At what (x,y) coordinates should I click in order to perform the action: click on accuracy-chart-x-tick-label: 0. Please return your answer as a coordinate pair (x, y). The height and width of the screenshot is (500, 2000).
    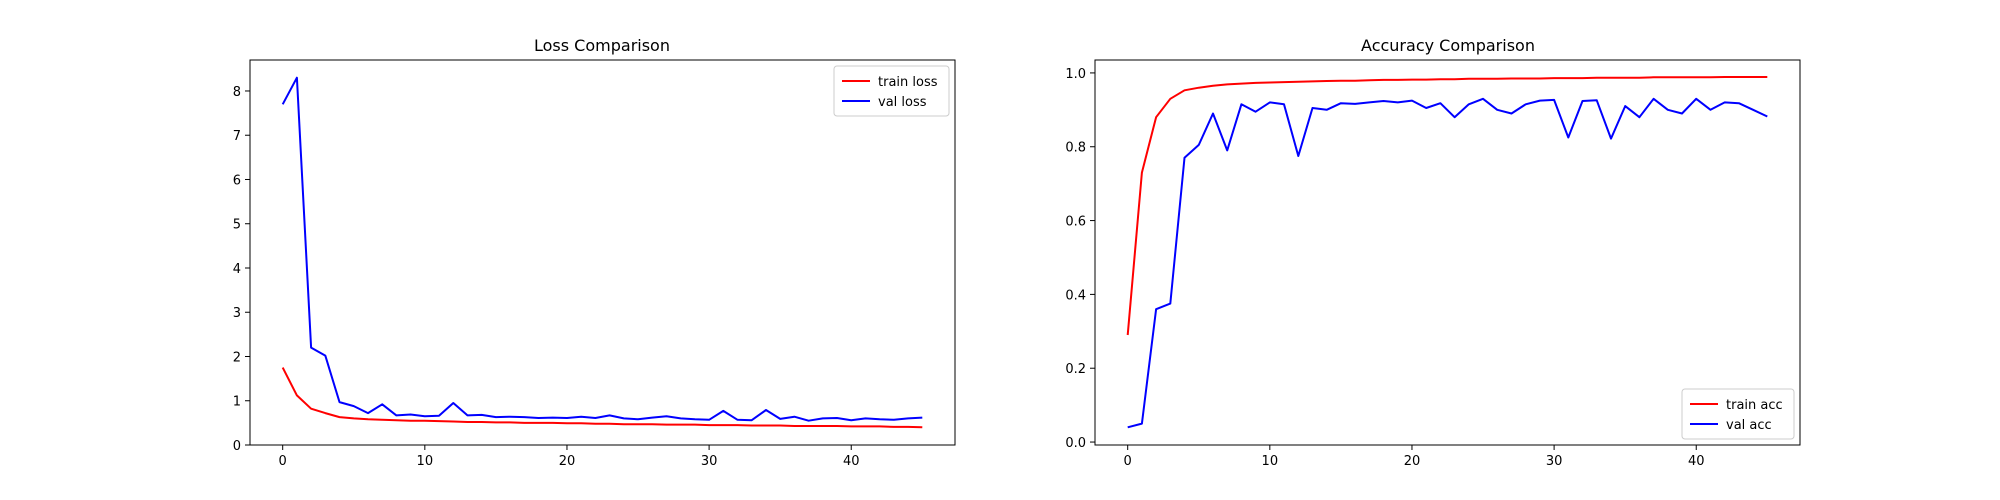
    Looking at the image, I should click on (1128, 461).